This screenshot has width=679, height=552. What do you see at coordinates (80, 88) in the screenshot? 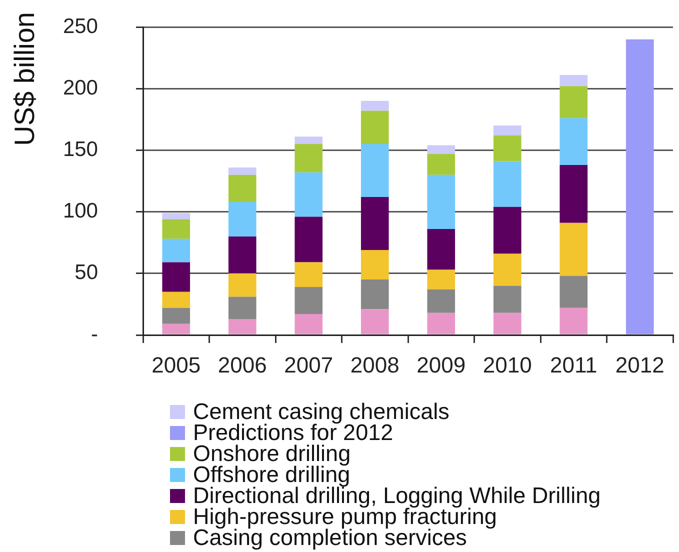
I see `y-tick-label: 200` at bounding box center [80, 88].